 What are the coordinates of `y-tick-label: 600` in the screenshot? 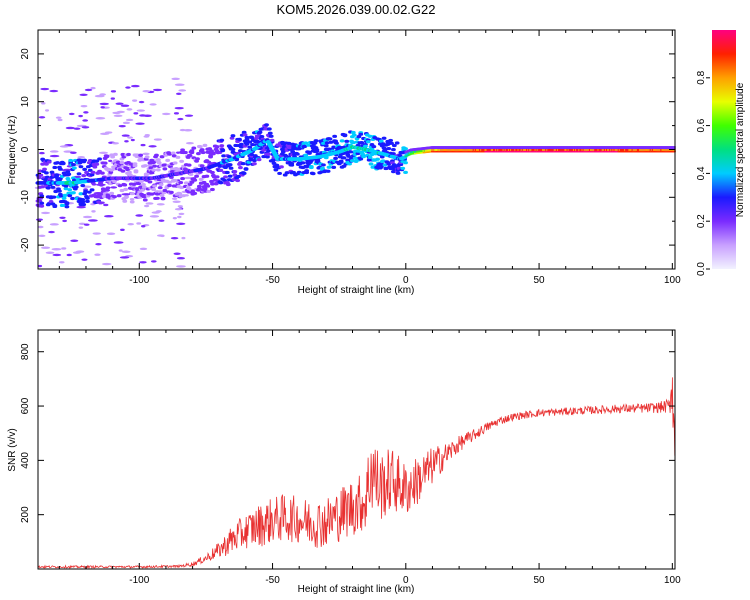 It's located at (25, 405).